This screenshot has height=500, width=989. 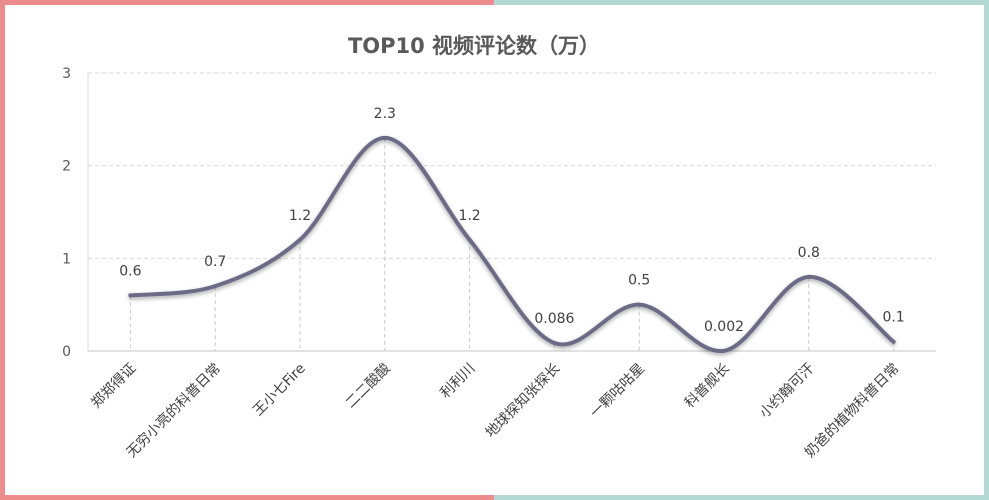 What do you see at coordinates (66, 259) in the screenshot?
I see `y-tick-label-1: 1` at bounding box center [66, 259].